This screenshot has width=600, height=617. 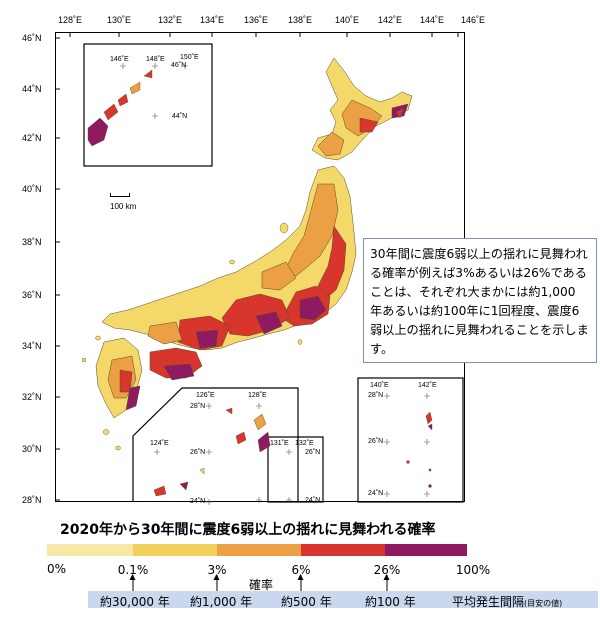 I want to click on lon-label: 146˚E, so click(x=473, y=20).